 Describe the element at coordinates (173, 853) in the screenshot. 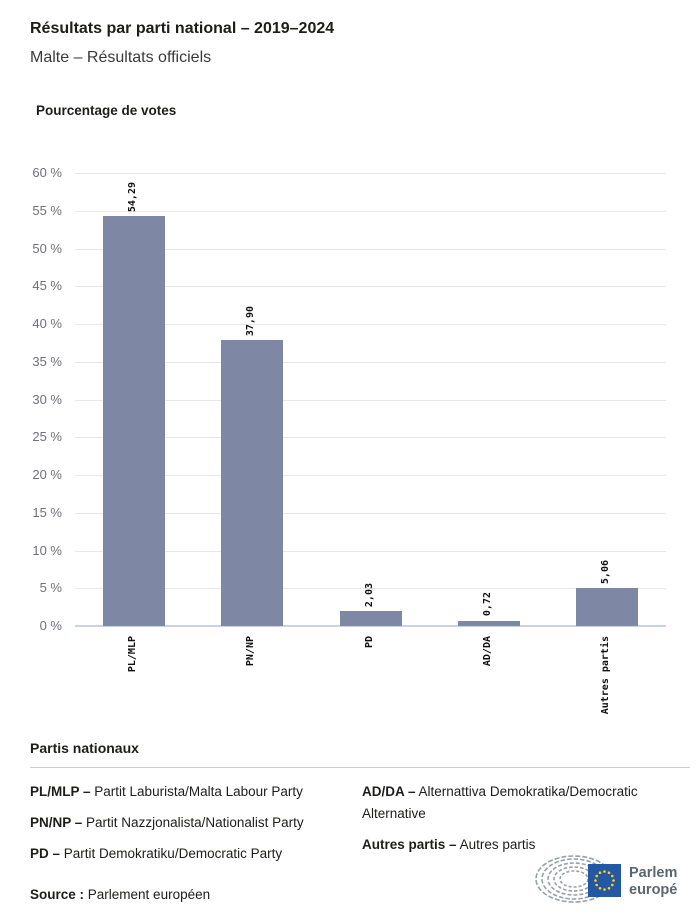

I see `party-name: Partit Demokratiku/Democratic Party` at that location.